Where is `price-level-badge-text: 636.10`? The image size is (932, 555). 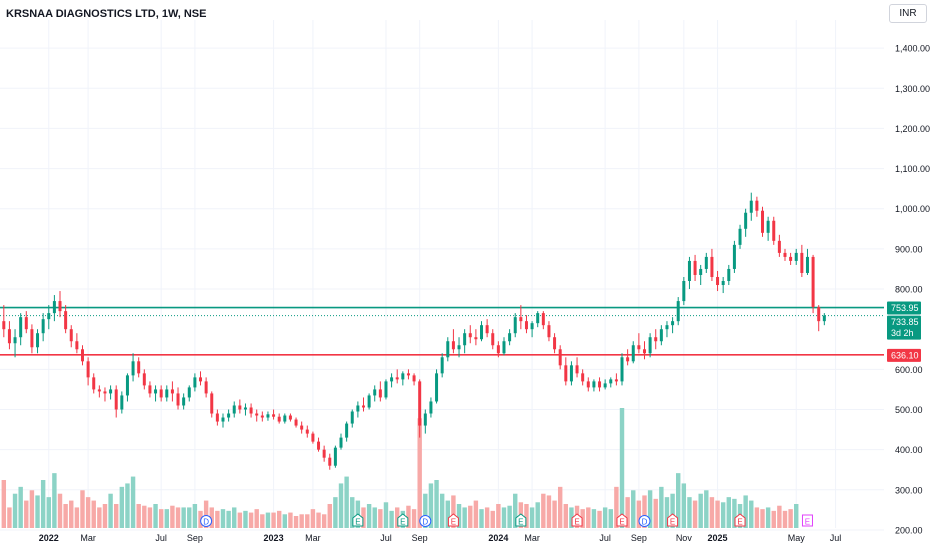
price-level-badge-text: 636.10 is located at coordinates (905, 355).